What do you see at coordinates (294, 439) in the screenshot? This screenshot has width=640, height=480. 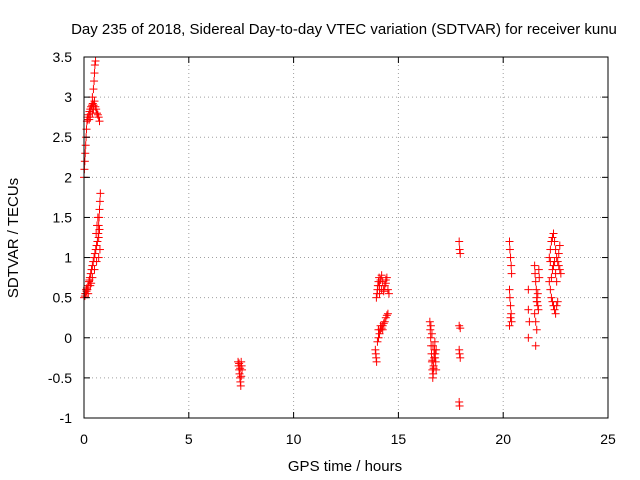 I see `x-tick-label: 10` at bounding box center [294, 439].